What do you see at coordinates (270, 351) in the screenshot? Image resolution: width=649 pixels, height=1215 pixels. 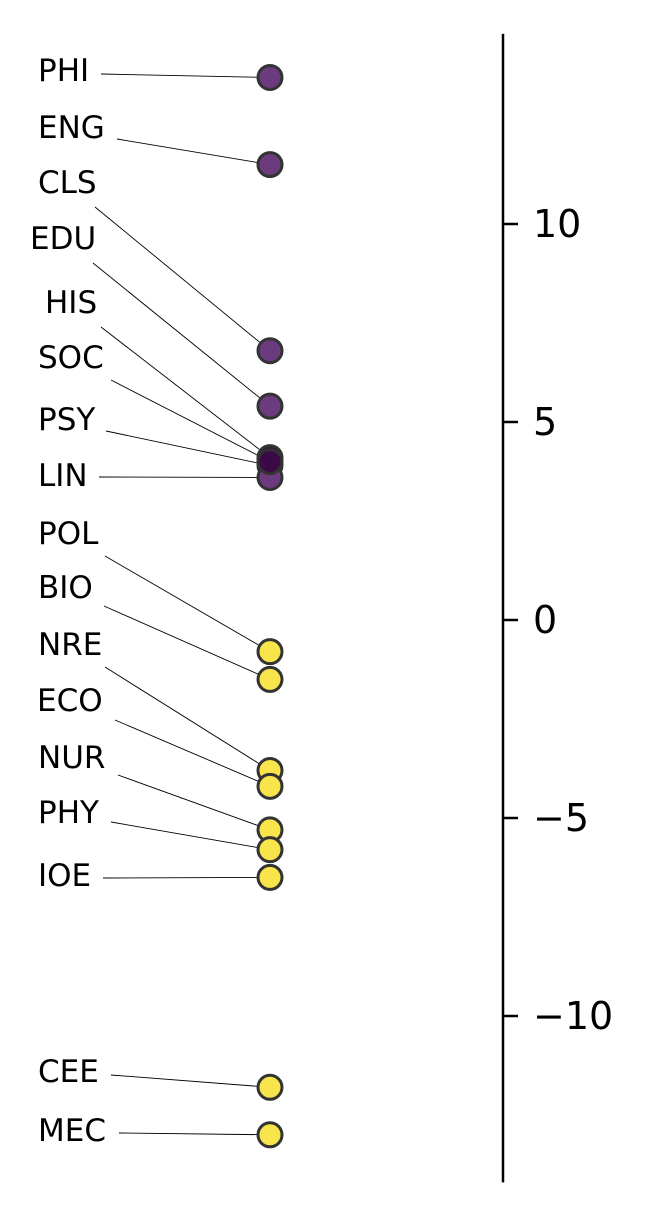 I see `data-point-cls` at bounding box center [270, 351].